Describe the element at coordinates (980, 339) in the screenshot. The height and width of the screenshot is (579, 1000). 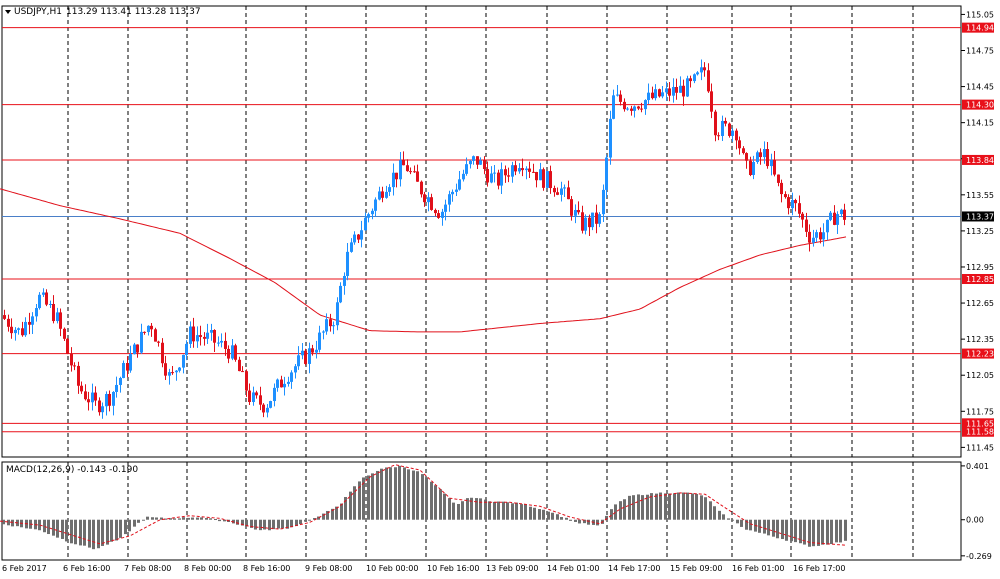
I see `price-tick-label: 112.35` at that location.